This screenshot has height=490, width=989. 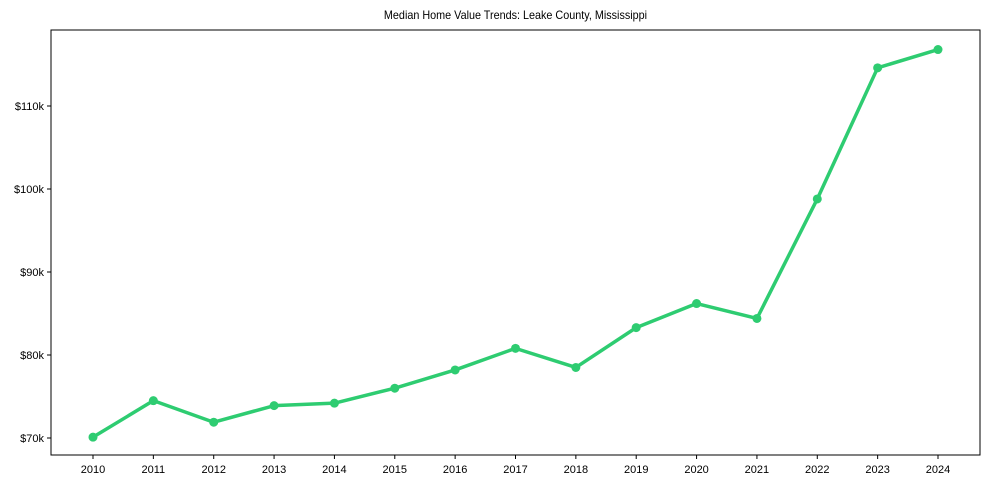 I want to click on x-tick-label: 2014, so click(x=334, y=470).